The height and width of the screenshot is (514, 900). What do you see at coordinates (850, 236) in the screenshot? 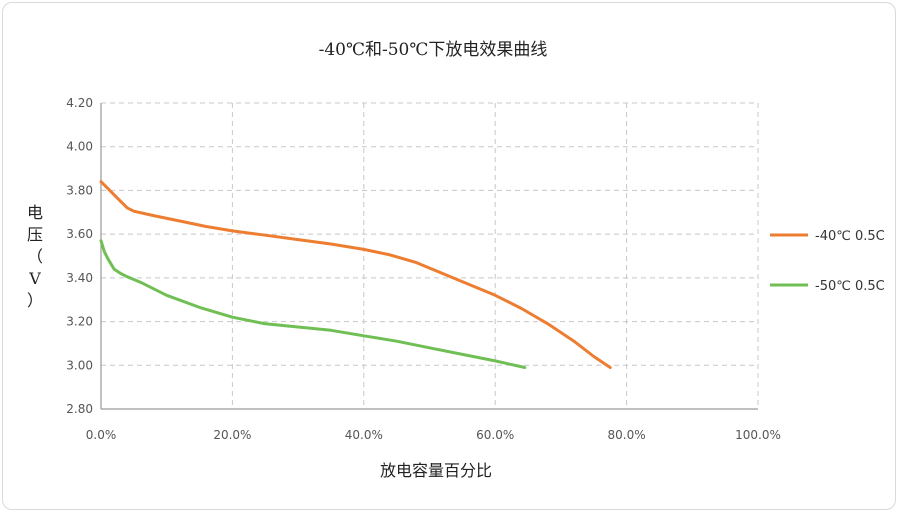
I see `legend-label: -40℃ 0.5C` at bounding box center [850, 236].